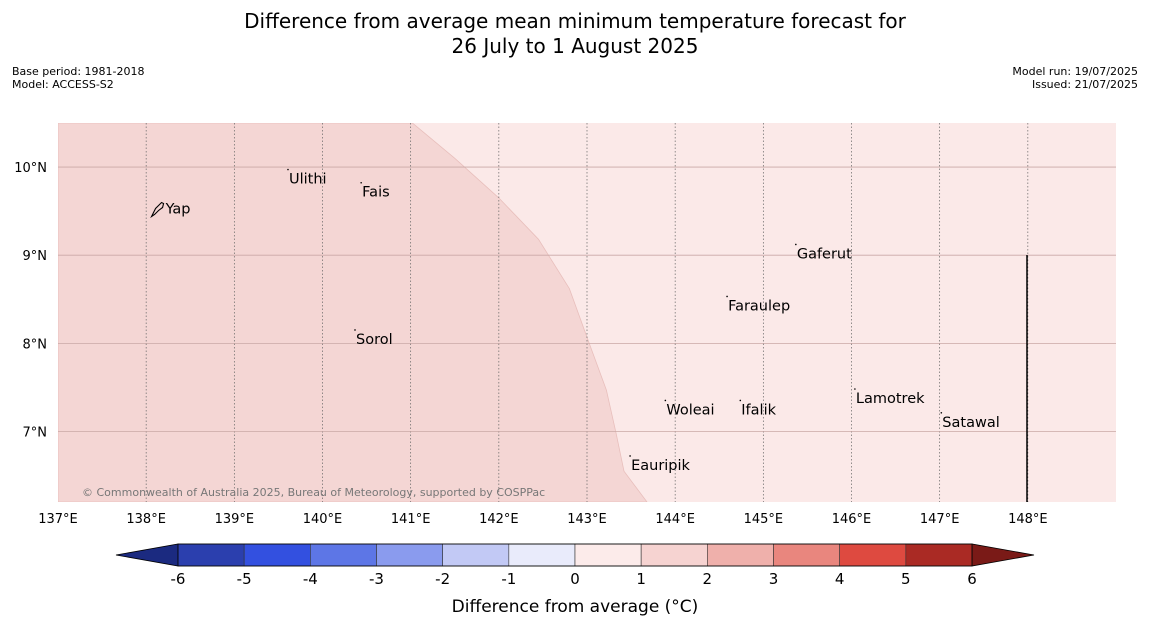  What do you see at coordinates (442, 579) in the screenshot?
I see `colorbar-tick-label: -2` at bounding box center [442, 579].